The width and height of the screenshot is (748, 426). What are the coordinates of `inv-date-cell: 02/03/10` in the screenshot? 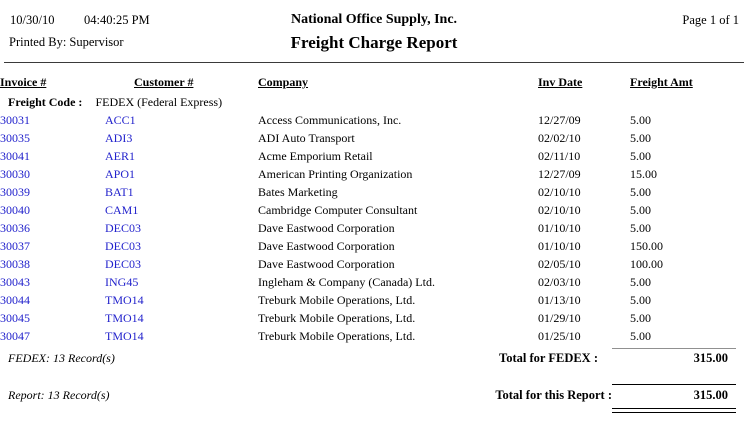 It's located at (559, 281).